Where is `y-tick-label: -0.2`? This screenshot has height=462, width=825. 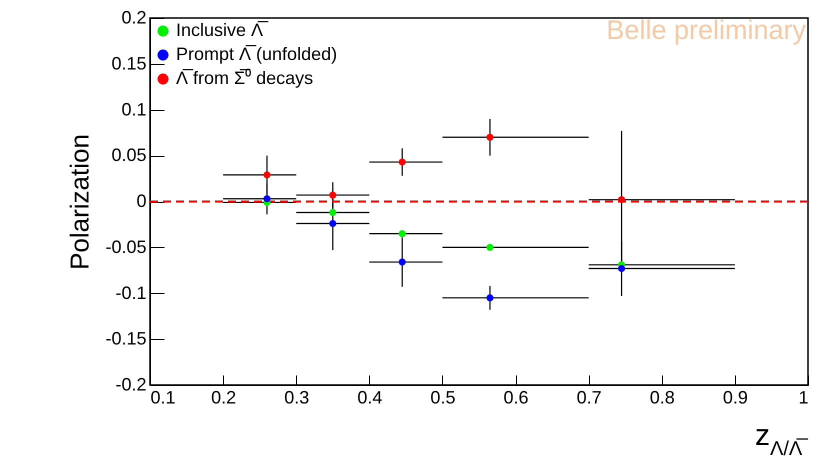
y-tick-label: -0.2 is located at coordinates (130, 384).